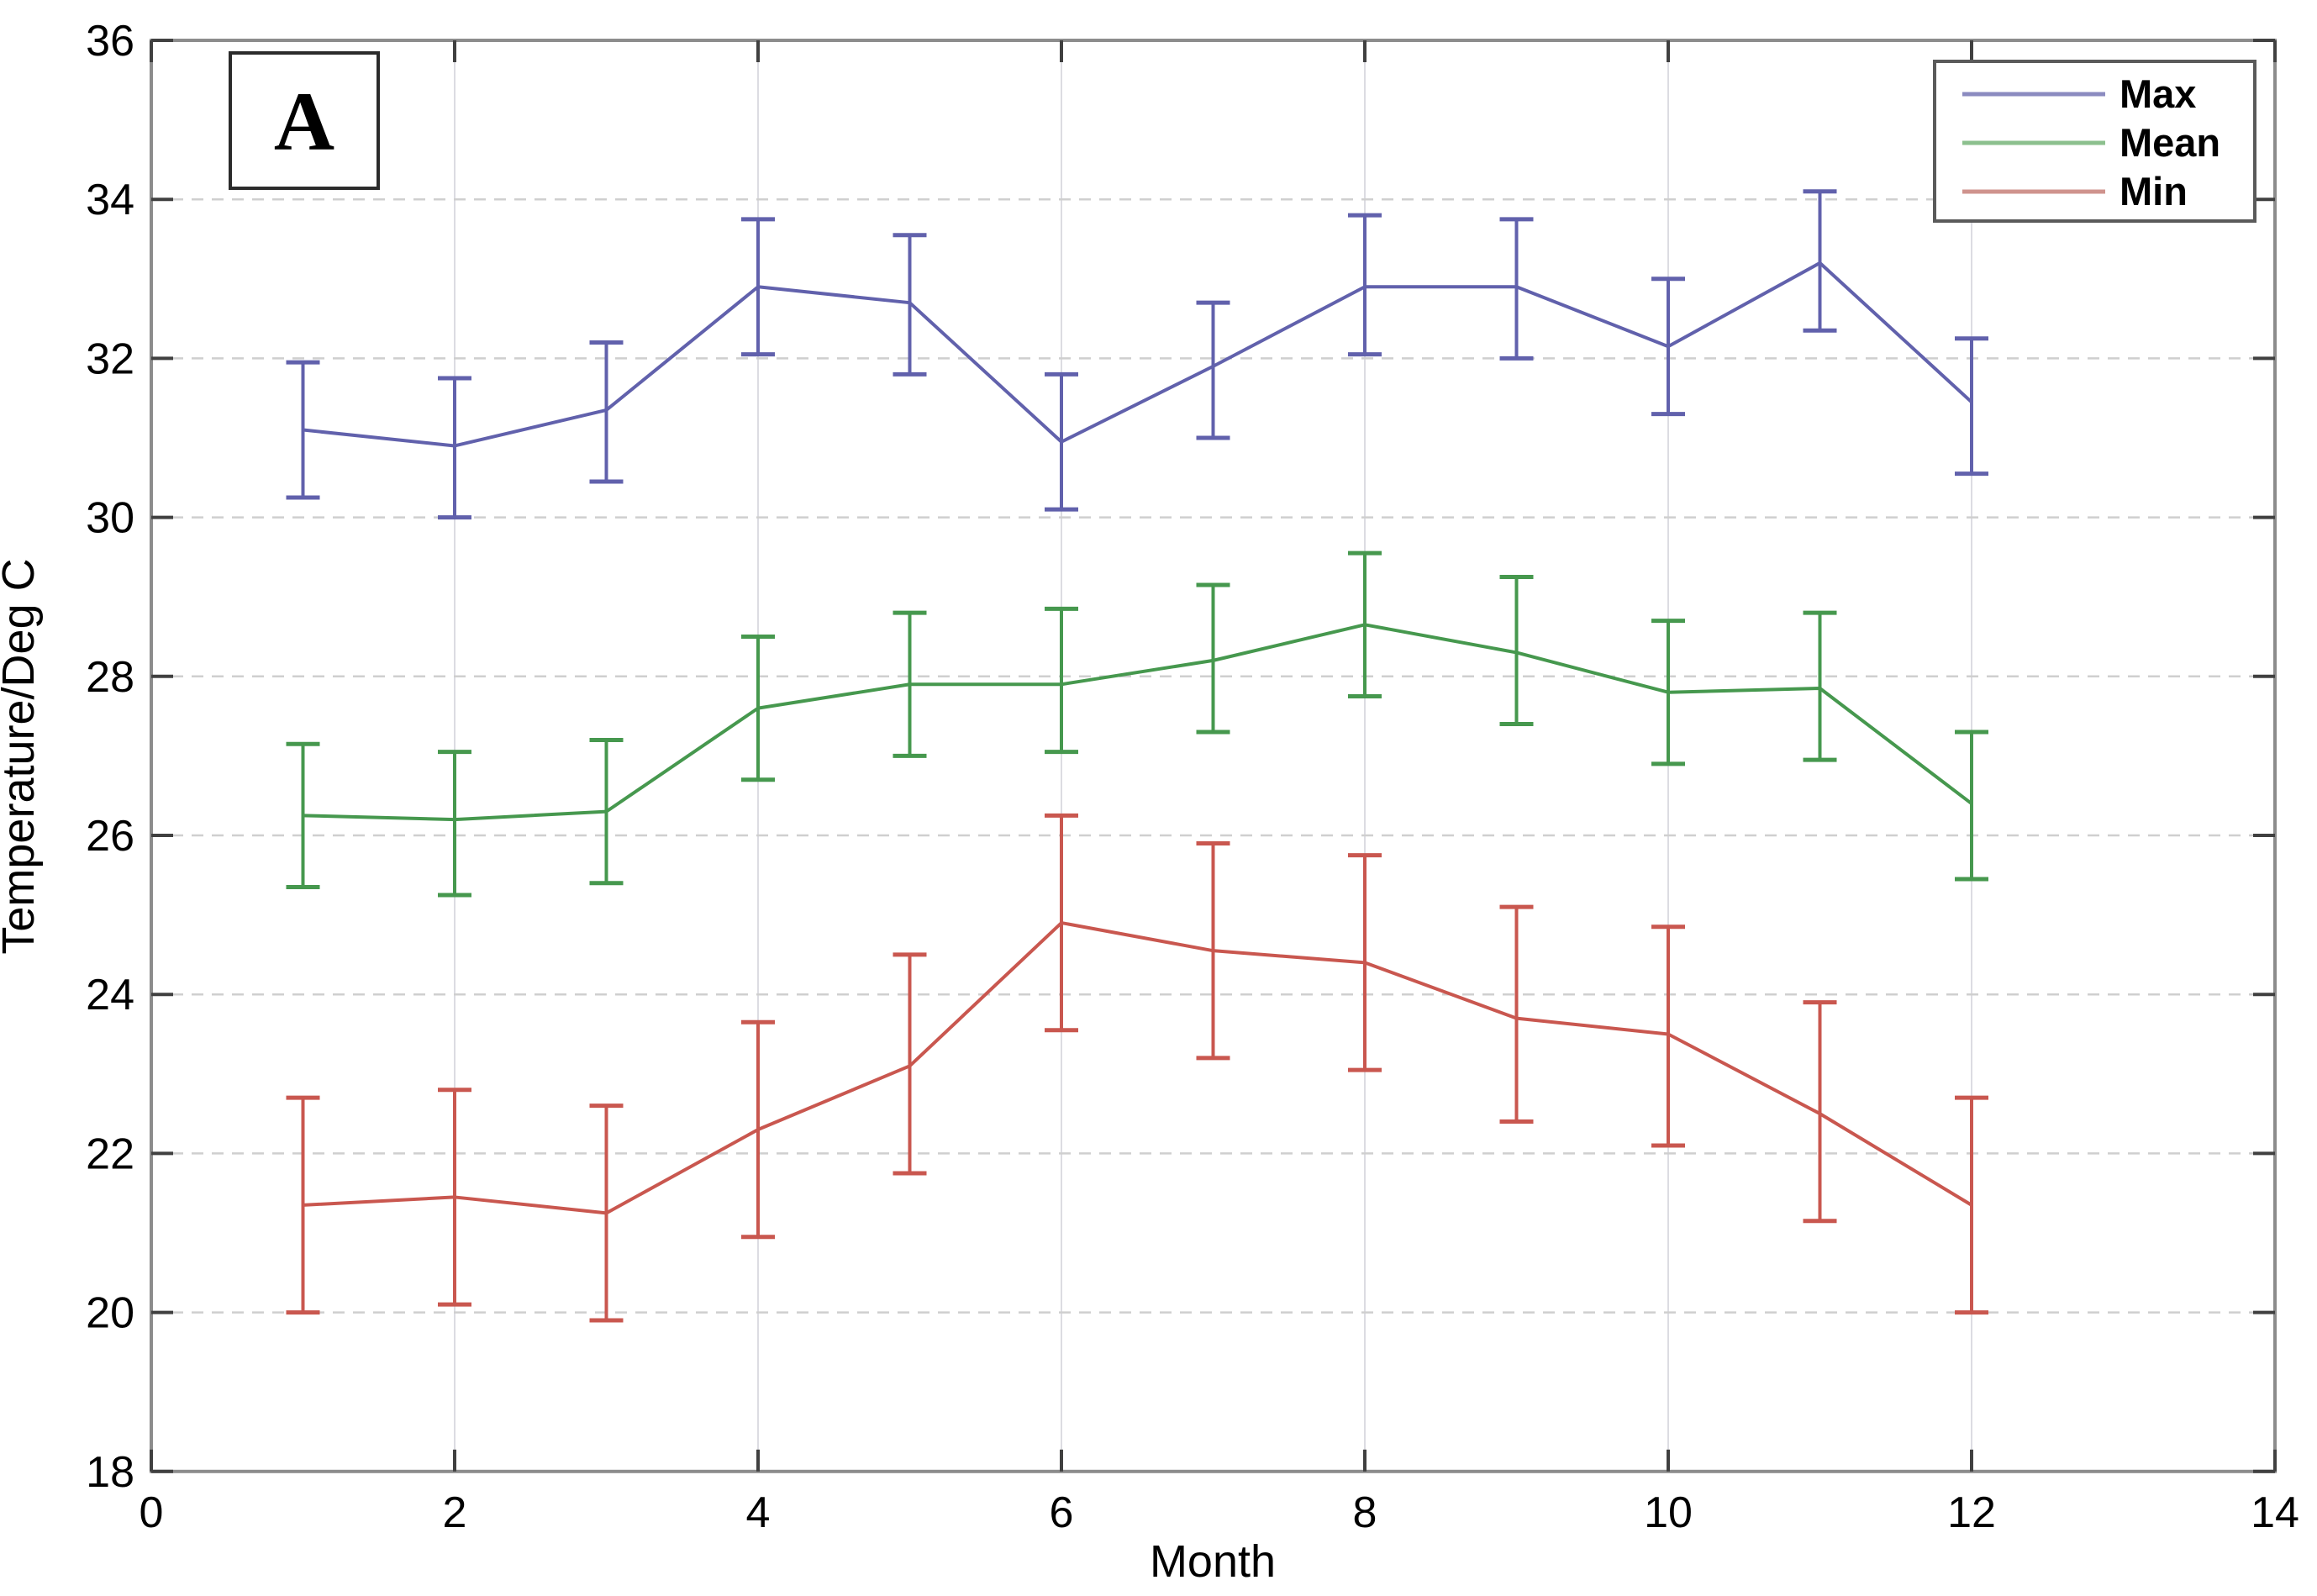 This screenshot has height=1596, width=2317. I want to click on panel-label: A, so click(304, 121).